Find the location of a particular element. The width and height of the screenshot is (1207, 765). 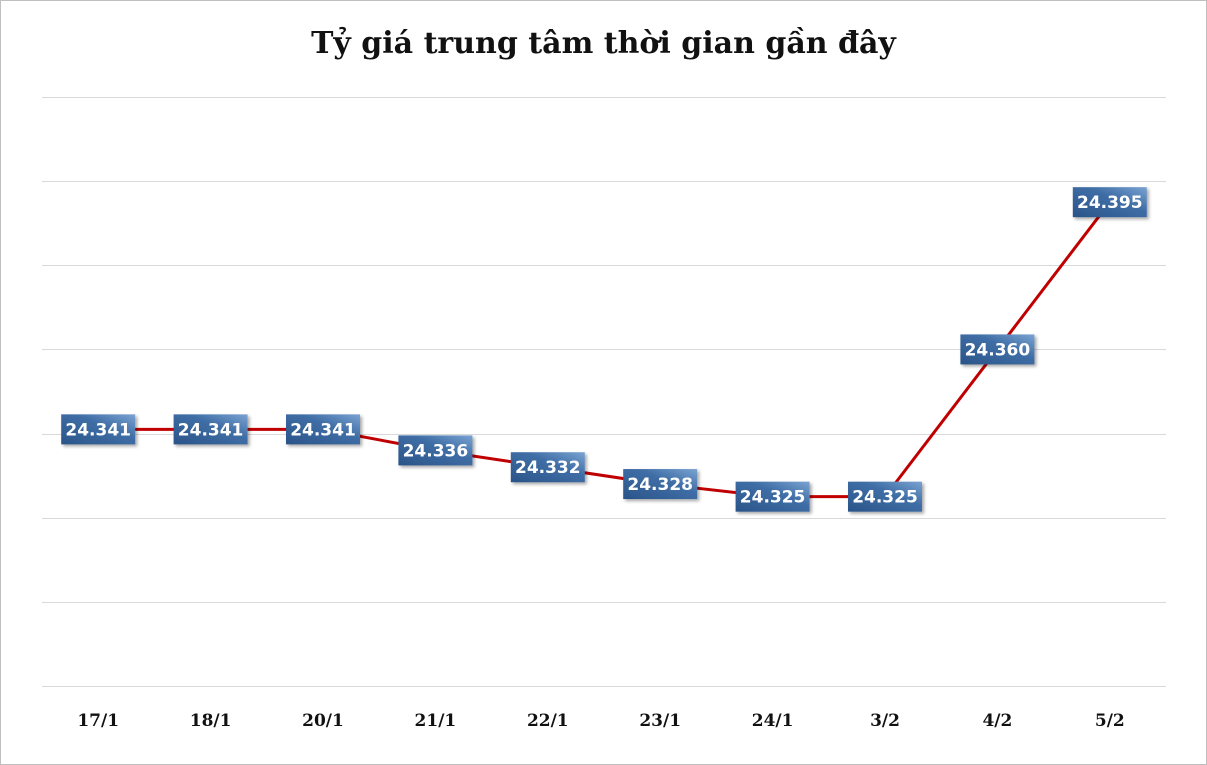

data-label: 24.336 is located at coordinates (435, 450).